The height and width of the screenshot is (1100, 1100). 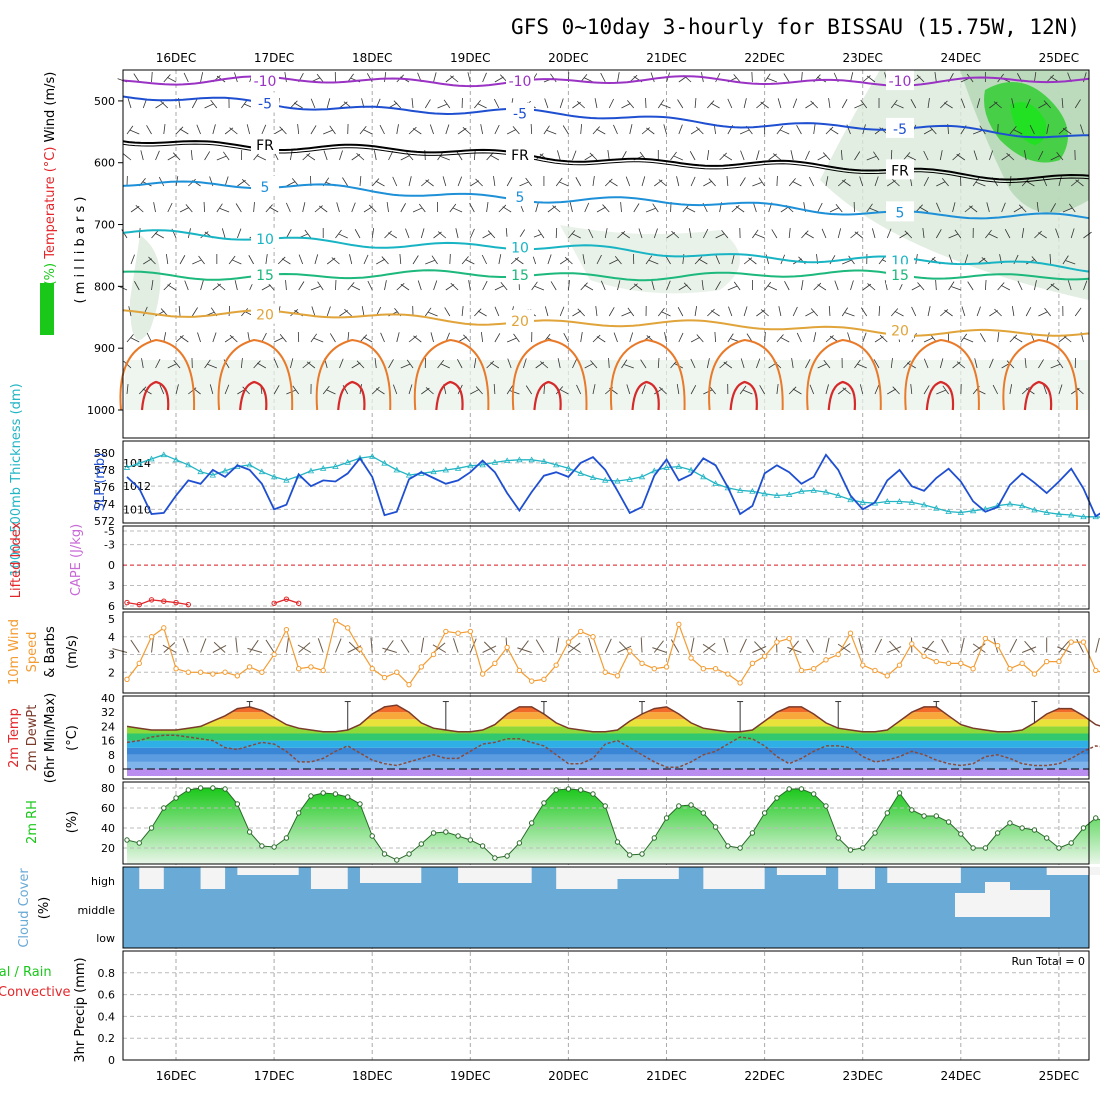 I want to click on rh-shading, so click(x=607, y=385).